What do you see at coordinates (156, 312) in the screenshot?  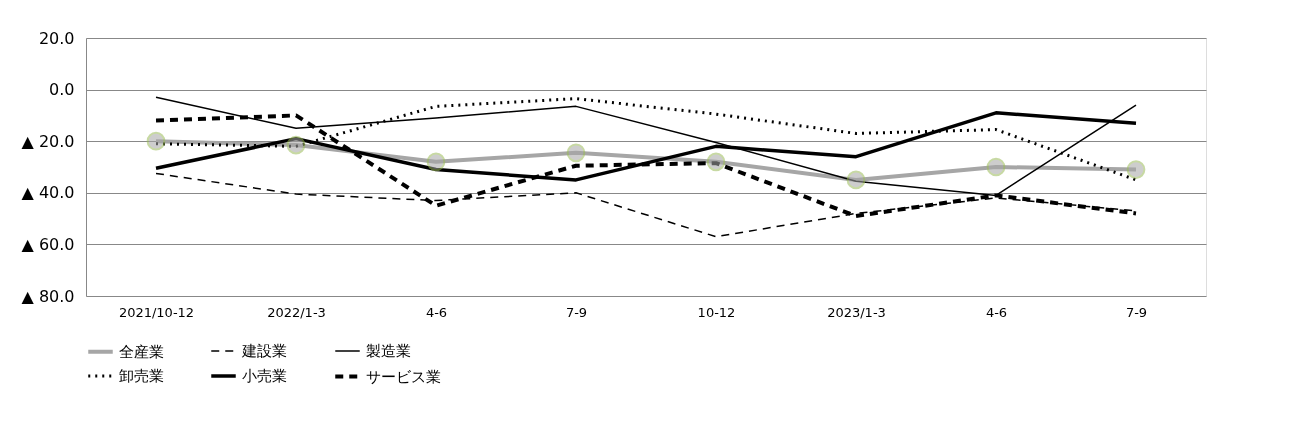 I see `x-tick-label: 2021/10-12` at bounding box center [156, 312].